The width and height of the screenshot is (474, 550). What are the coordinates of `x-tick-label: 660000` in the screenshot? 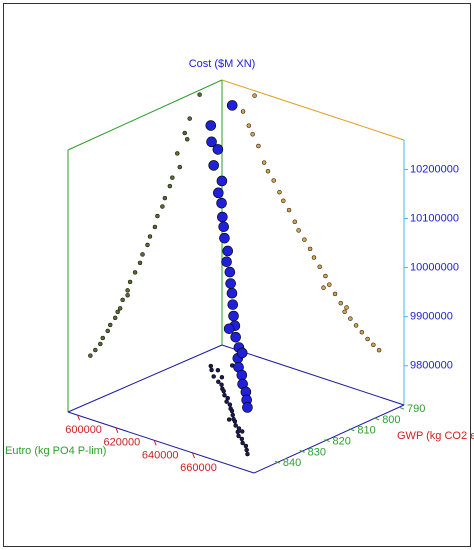 It's located at (198, 468).